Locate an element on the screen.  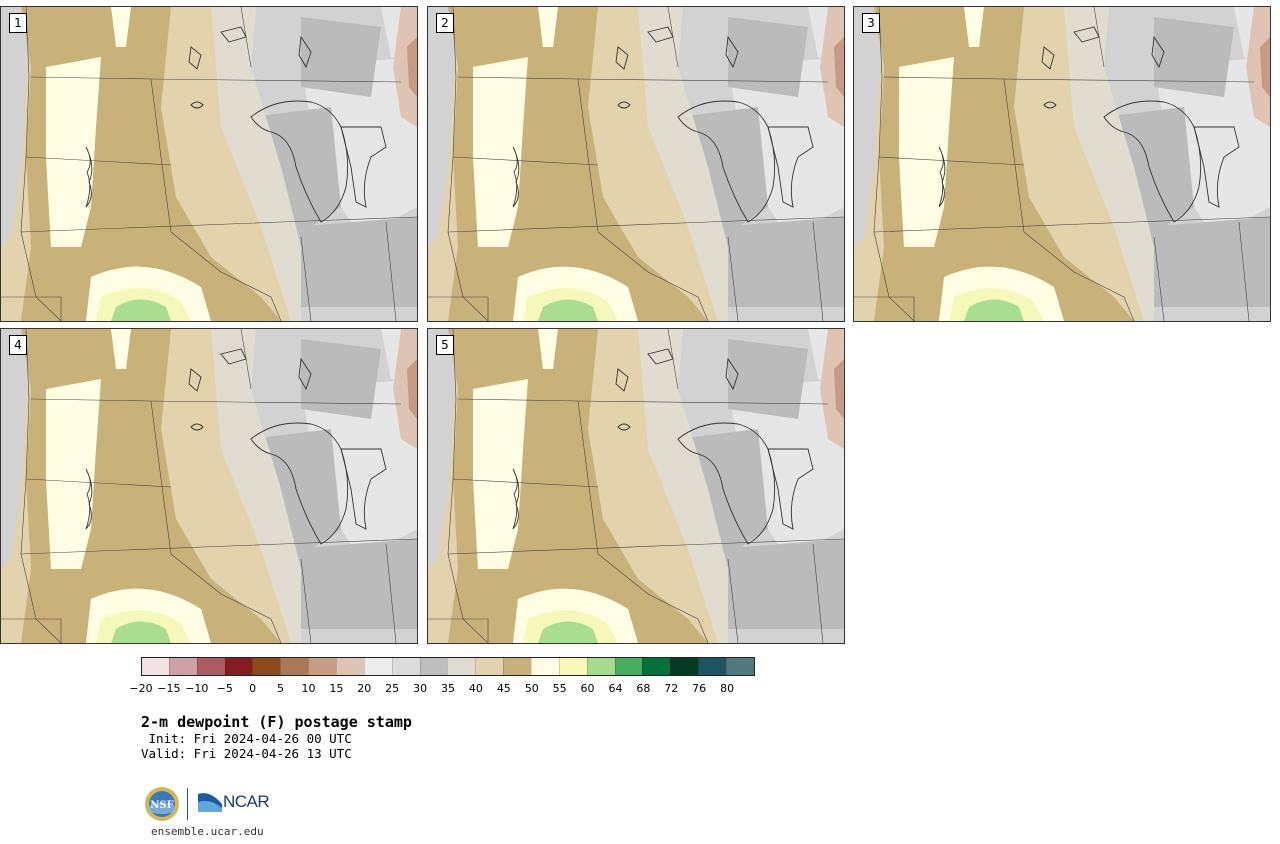
nsf-logo-text: NSF is located at coordinates (161, 805).